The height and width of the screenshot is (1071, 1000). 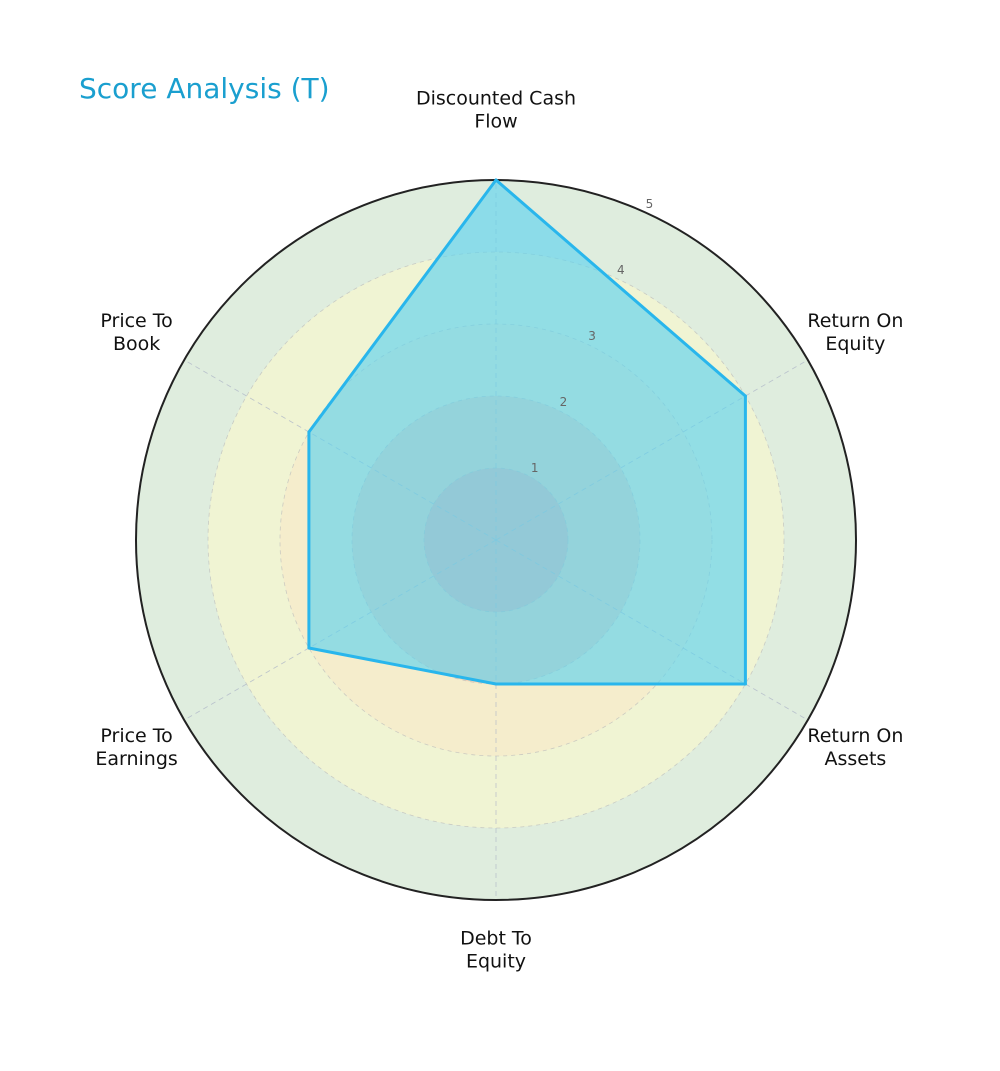 I want to click on radial-tick-label-1: 1, so click(x=535, y=468).